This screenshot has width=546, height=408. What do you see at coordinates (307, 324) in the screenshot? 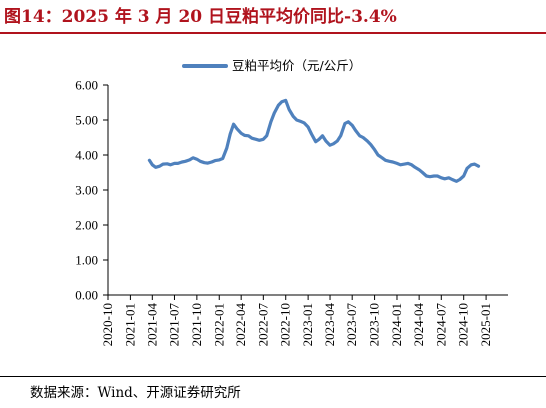
I see `x-tick-label: 2023-01` at bounding box center [307, 324].